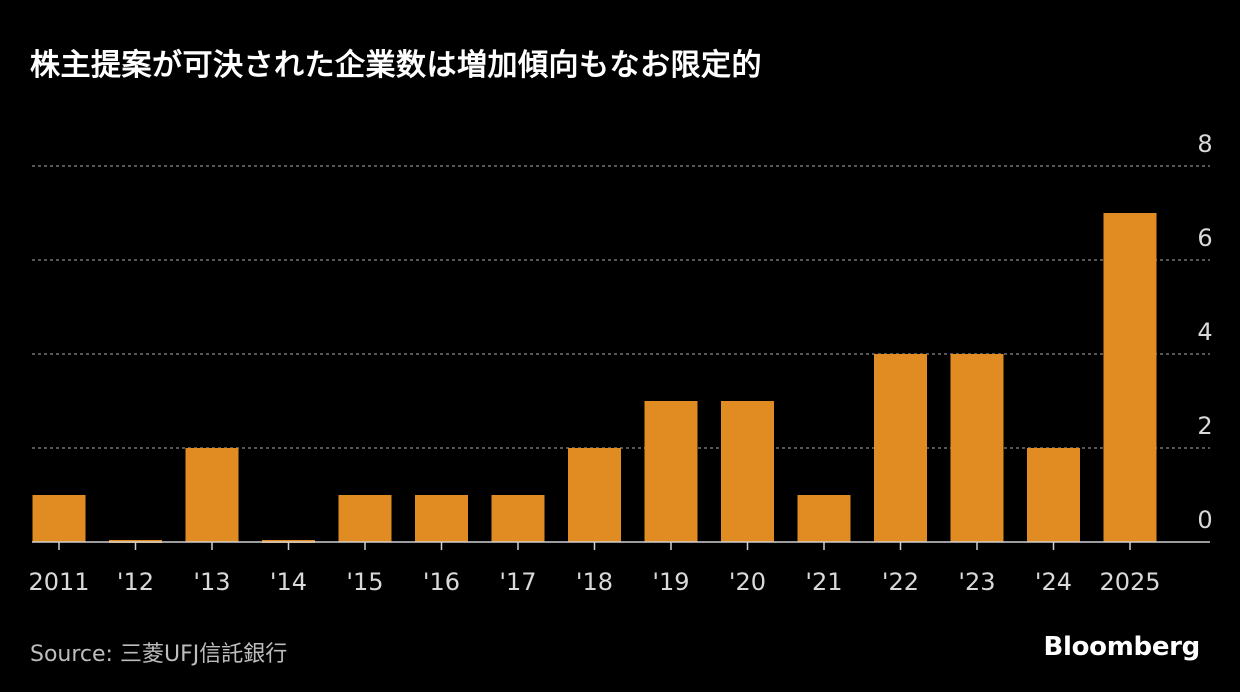  Describe the element at coordinates (1121, 647) in the screenshot. I see `bloomberg-logo: Bloomberg` at that location.